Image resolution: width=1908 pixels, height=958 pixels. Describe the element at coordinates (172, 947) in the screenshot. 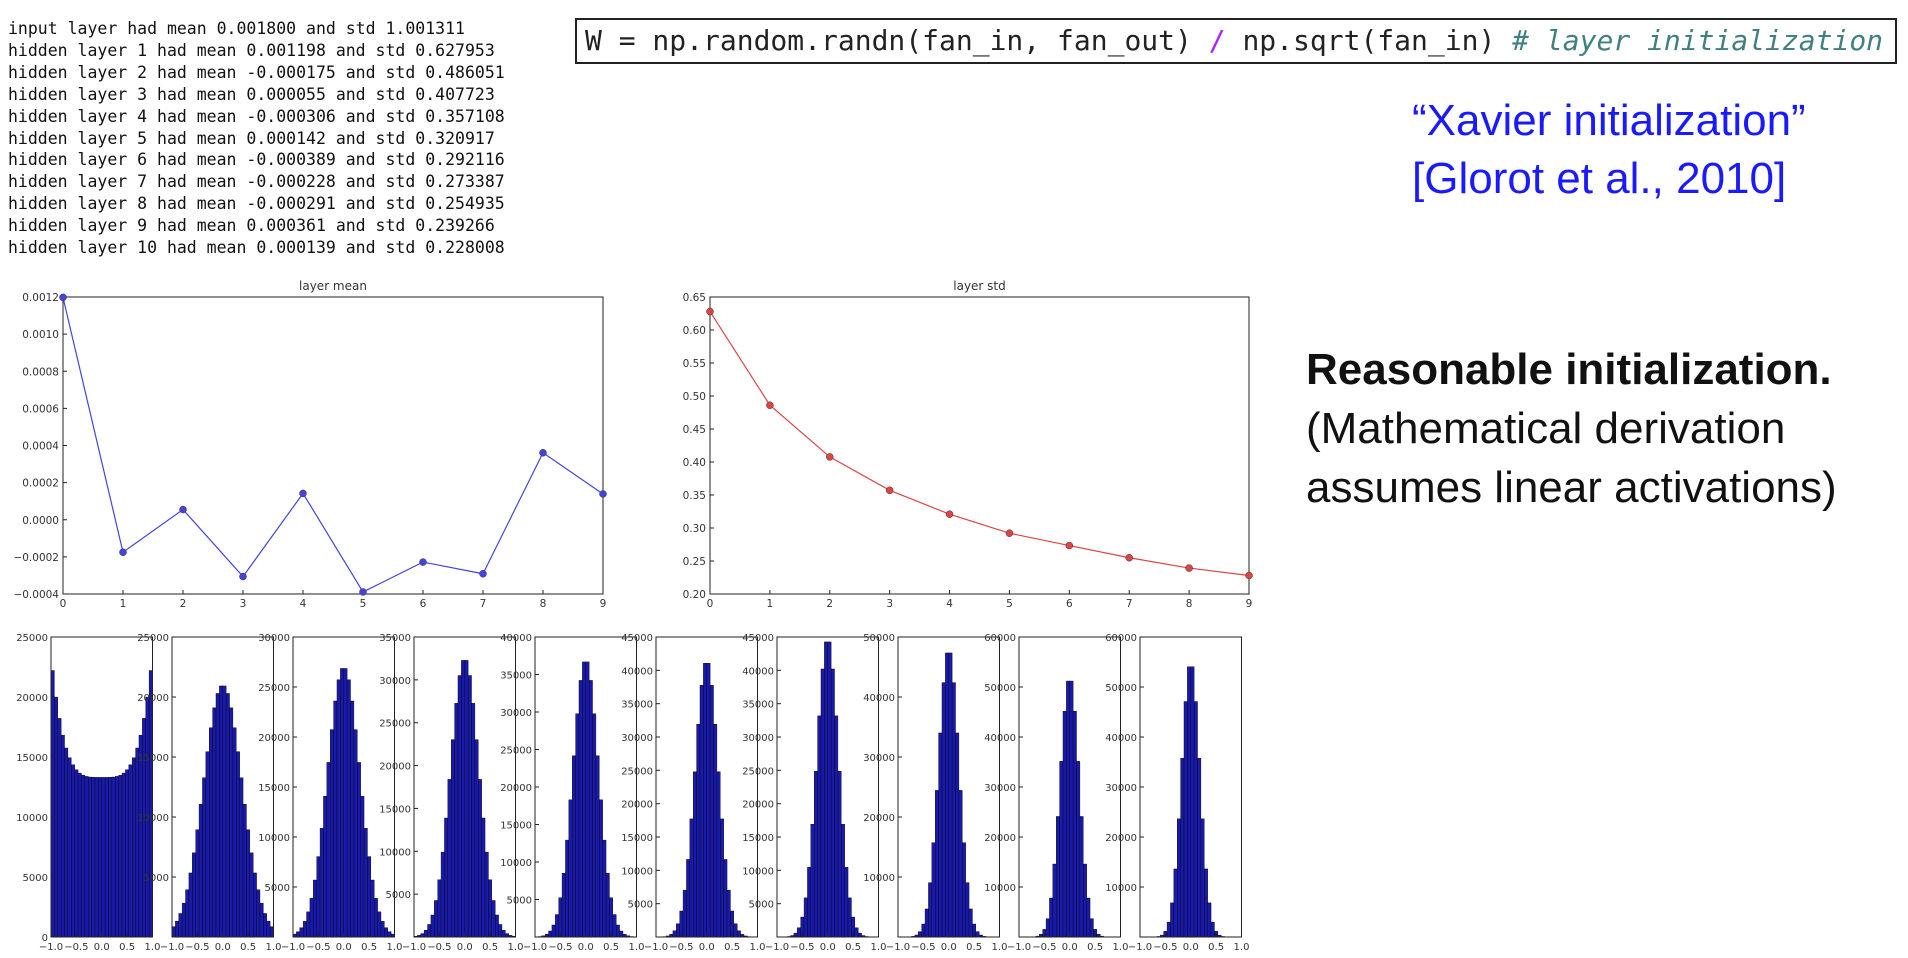

I see `hist-2-xtick-label: −1.0` at that location.